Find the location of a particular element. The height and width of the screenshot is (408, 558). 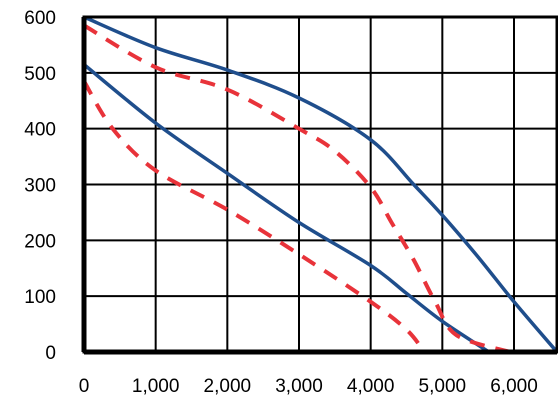

x-tick-label-6000: 6,000 is located at coordinates (514, 386).